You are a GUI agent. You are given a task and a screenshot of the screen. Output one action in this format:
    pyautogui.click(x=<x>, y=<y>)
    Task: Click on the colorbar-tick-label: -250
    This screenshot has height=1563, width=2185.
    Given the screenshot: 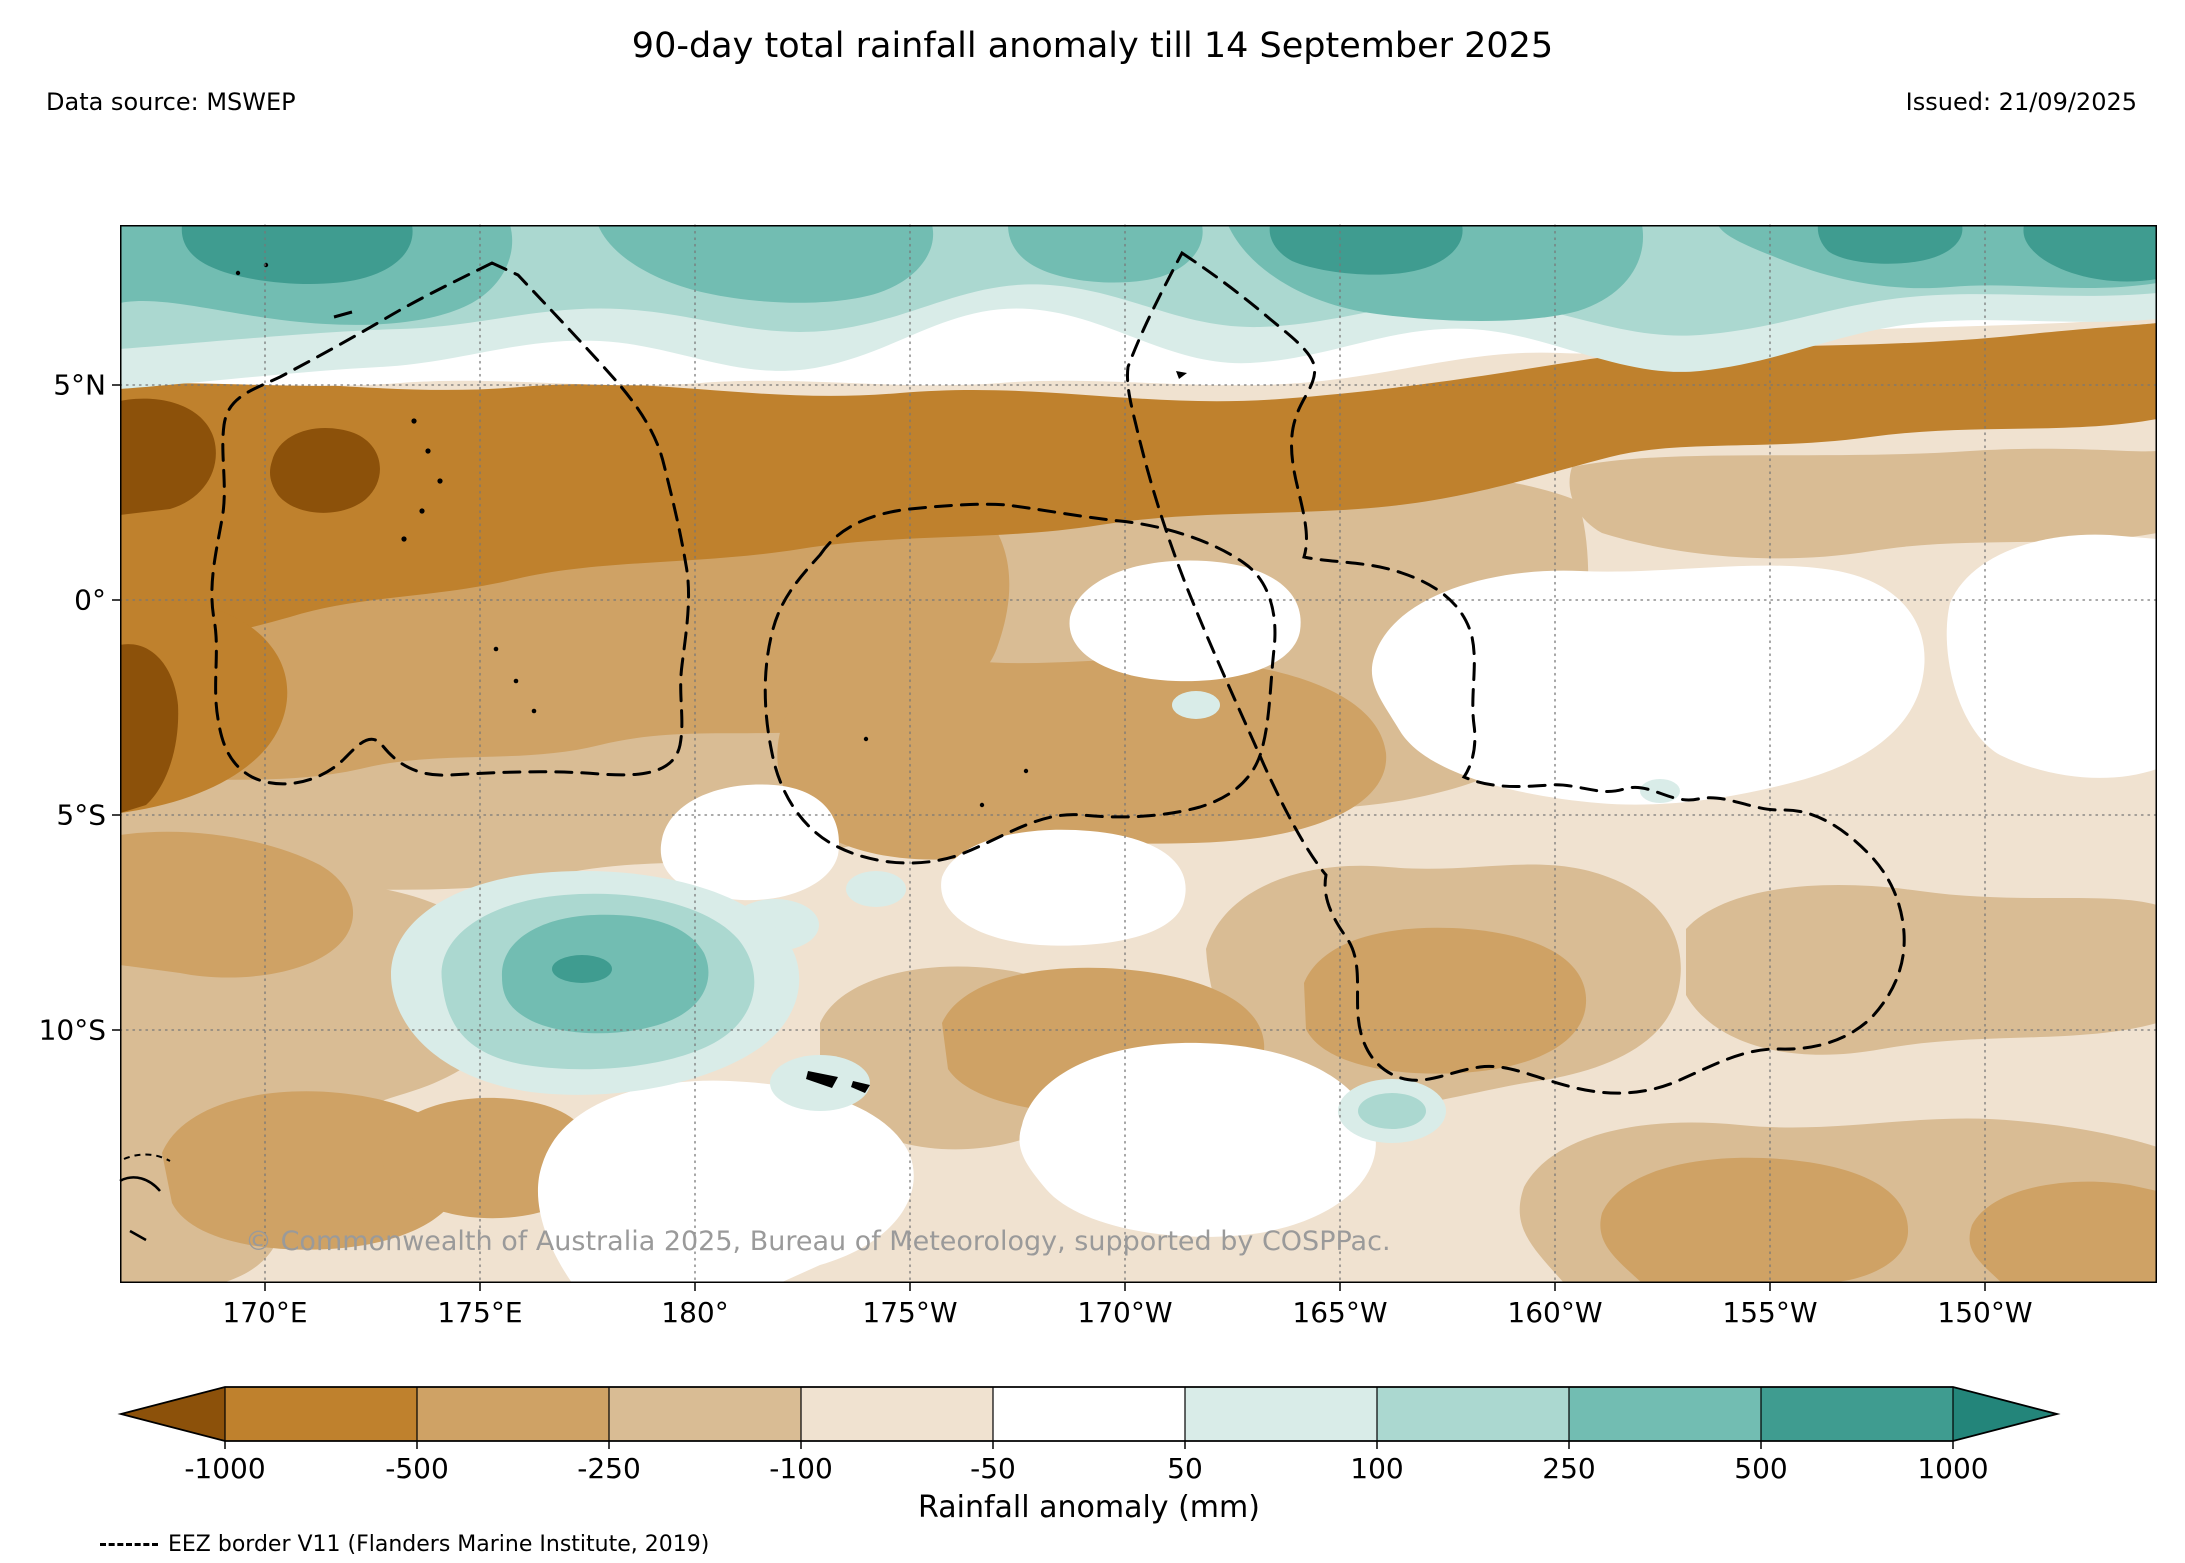 What is the action you would take?
    pyautogui.click(x=609, y=1468)
    